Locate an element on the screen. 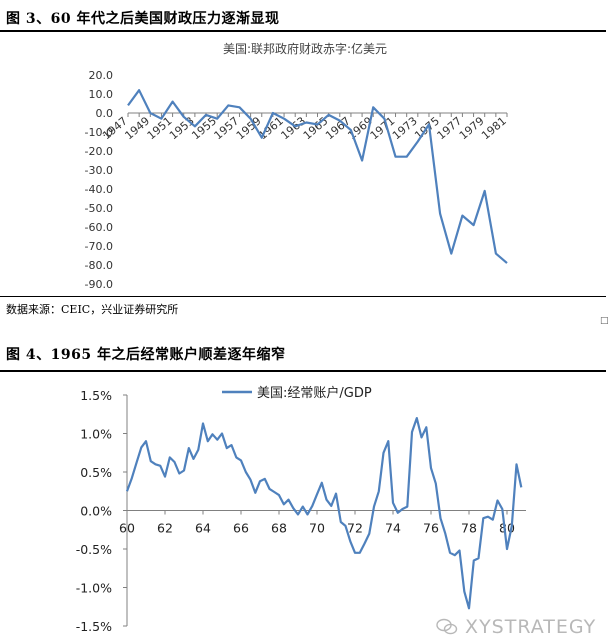 The width and height of the screenshot is (610, 641). ca-x-tick-label: 74 is located at coordinates (393, 528).